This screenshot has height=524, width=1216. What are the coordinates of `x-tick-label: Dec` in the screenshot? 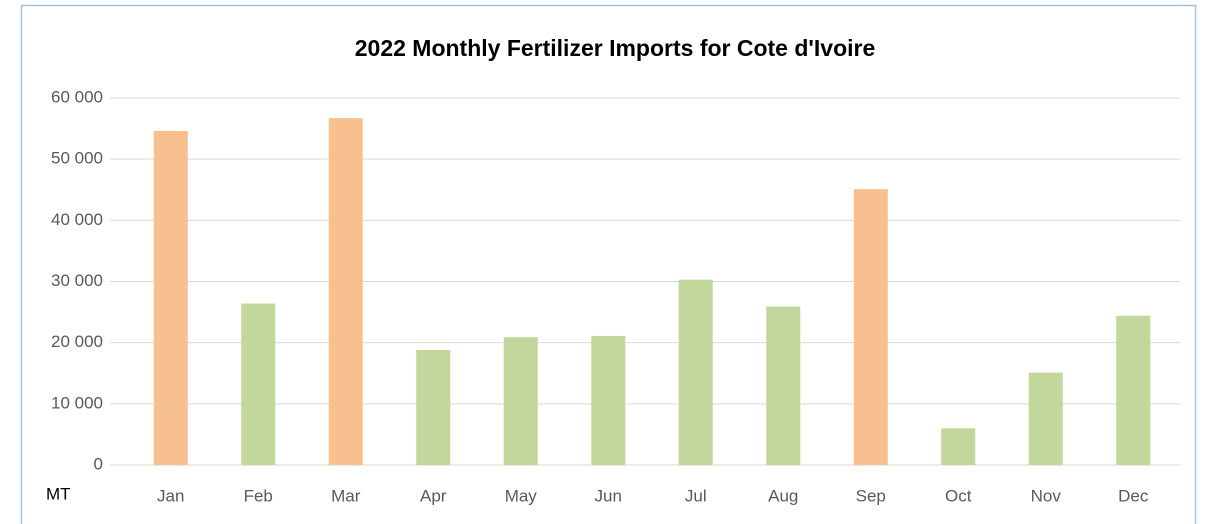 It's located at (1133, 495).